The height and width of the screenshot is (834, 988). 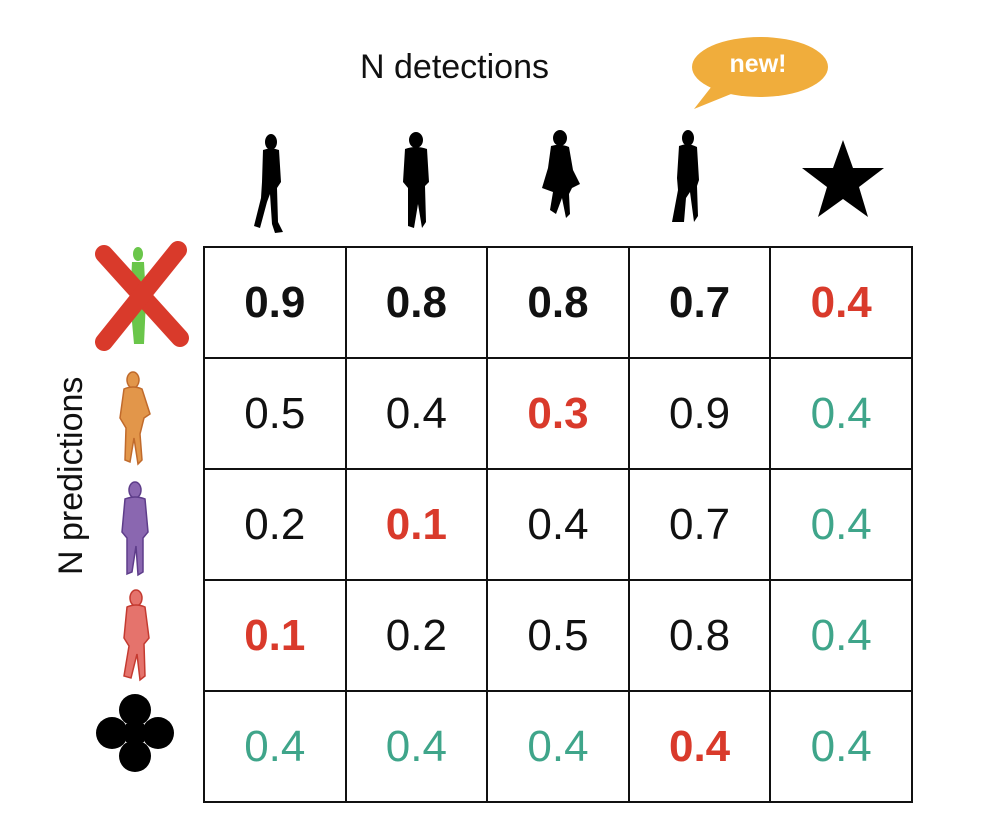 What do you see at coordinates (843, 178) in the screenshot?
I see `star-icon` at bounding box center [843, 178].